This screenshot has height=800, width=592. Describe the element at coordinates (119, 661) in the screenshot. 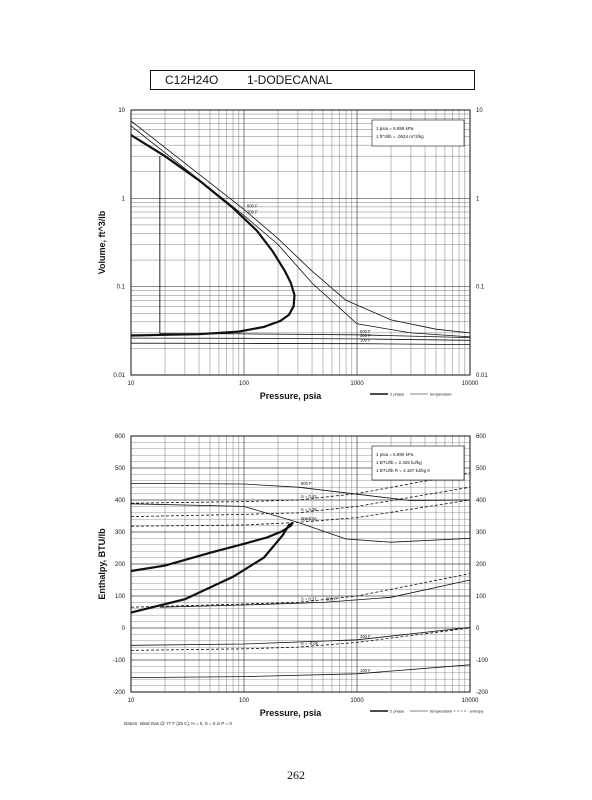

I see `y-tick-label: -100` at that location.